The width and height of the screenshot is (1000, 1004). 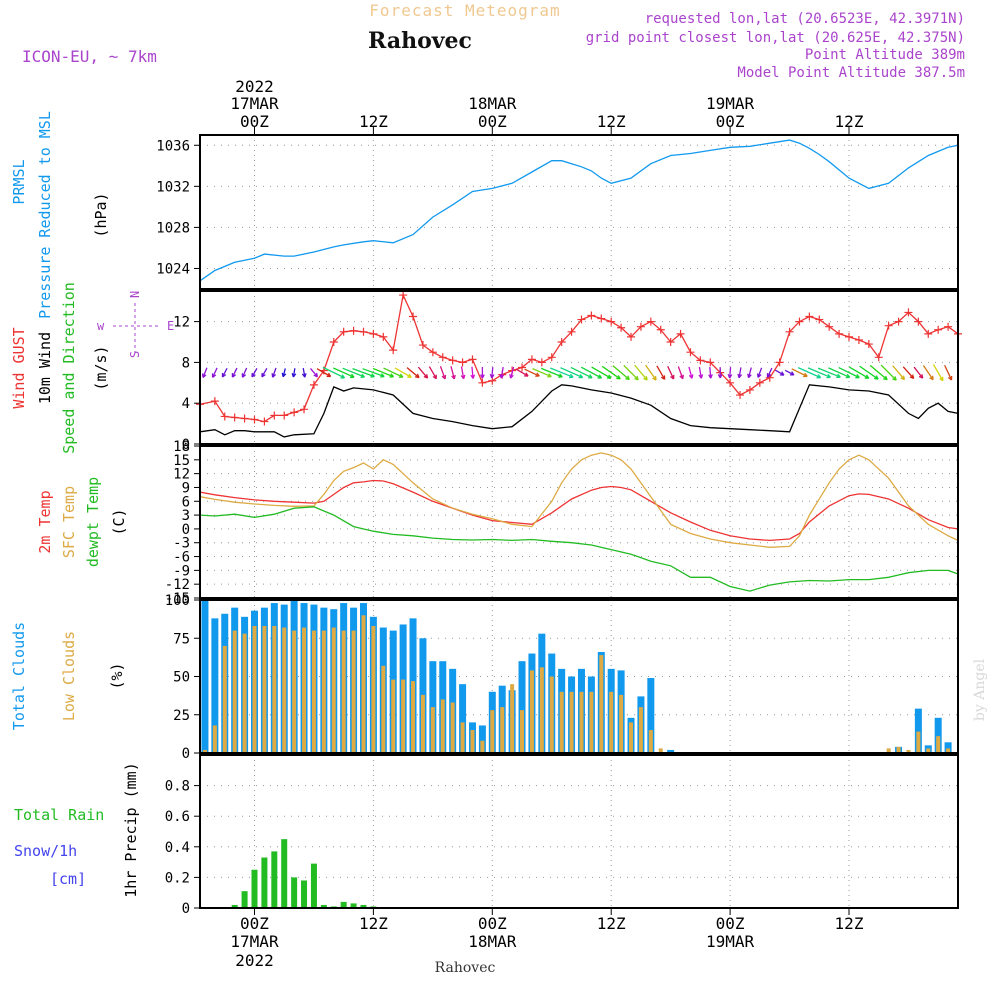 What do you see at coordinates (579, 549) in the screenshot?
I see `series-line-dewpt-temp` at bounding box center [579, 549].